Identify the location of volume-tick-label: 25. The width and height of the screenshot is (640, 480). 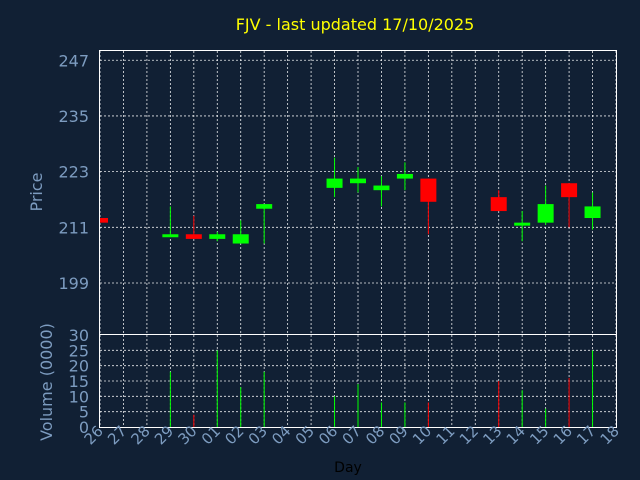
(79, 350).